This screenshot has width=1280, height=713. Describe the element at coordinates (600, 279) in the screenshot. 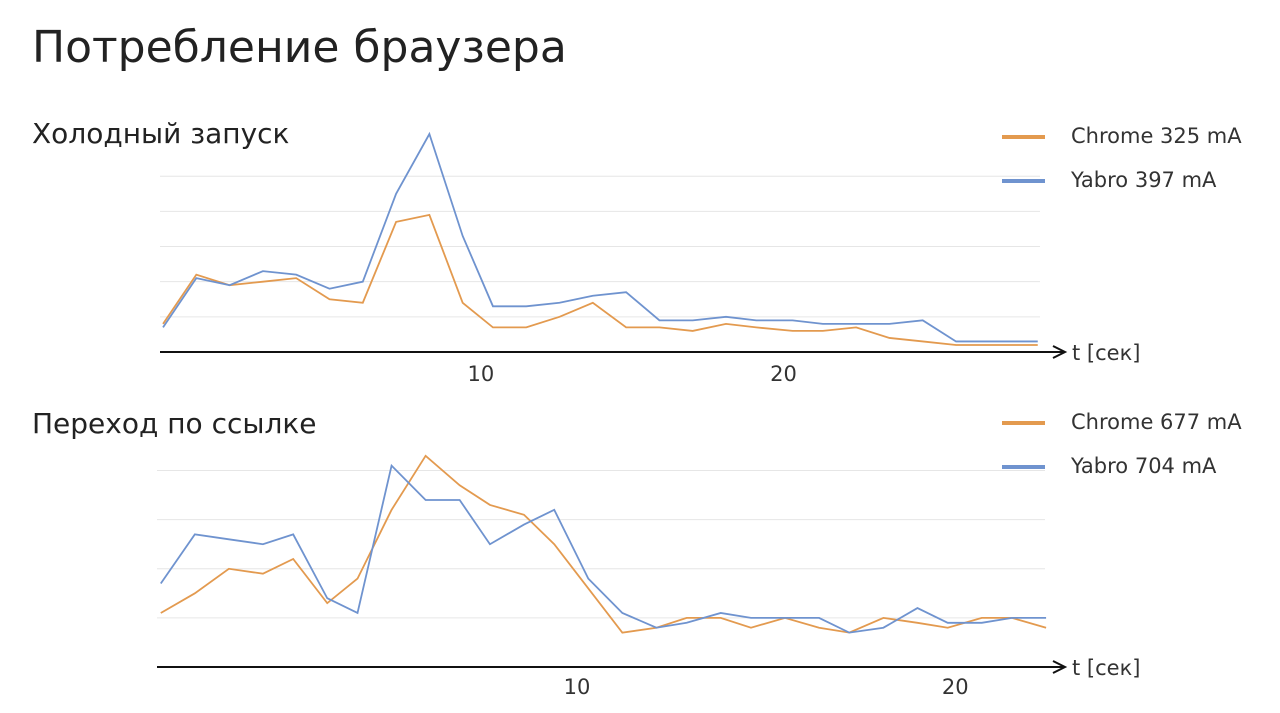

I see `series-line` at that location.